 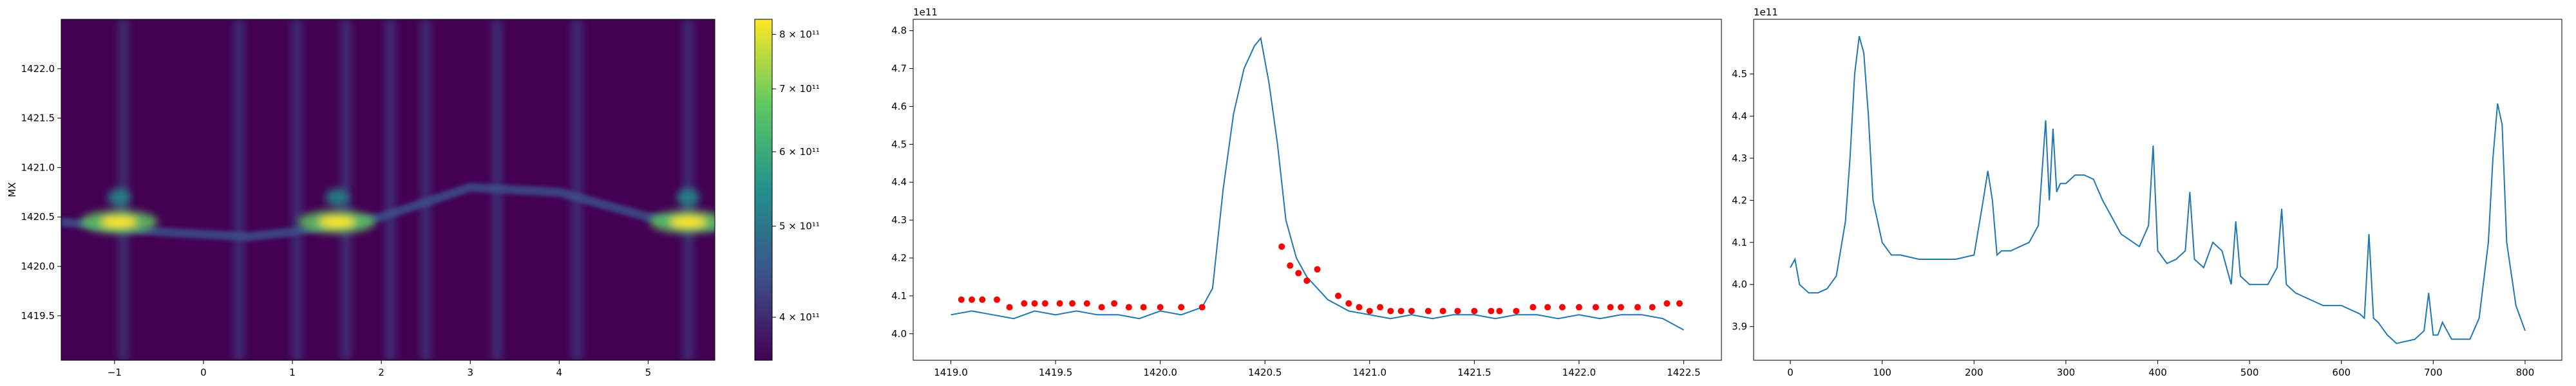 I want to click on heatmap-ylabel: MX, so click(x=12, y=189).